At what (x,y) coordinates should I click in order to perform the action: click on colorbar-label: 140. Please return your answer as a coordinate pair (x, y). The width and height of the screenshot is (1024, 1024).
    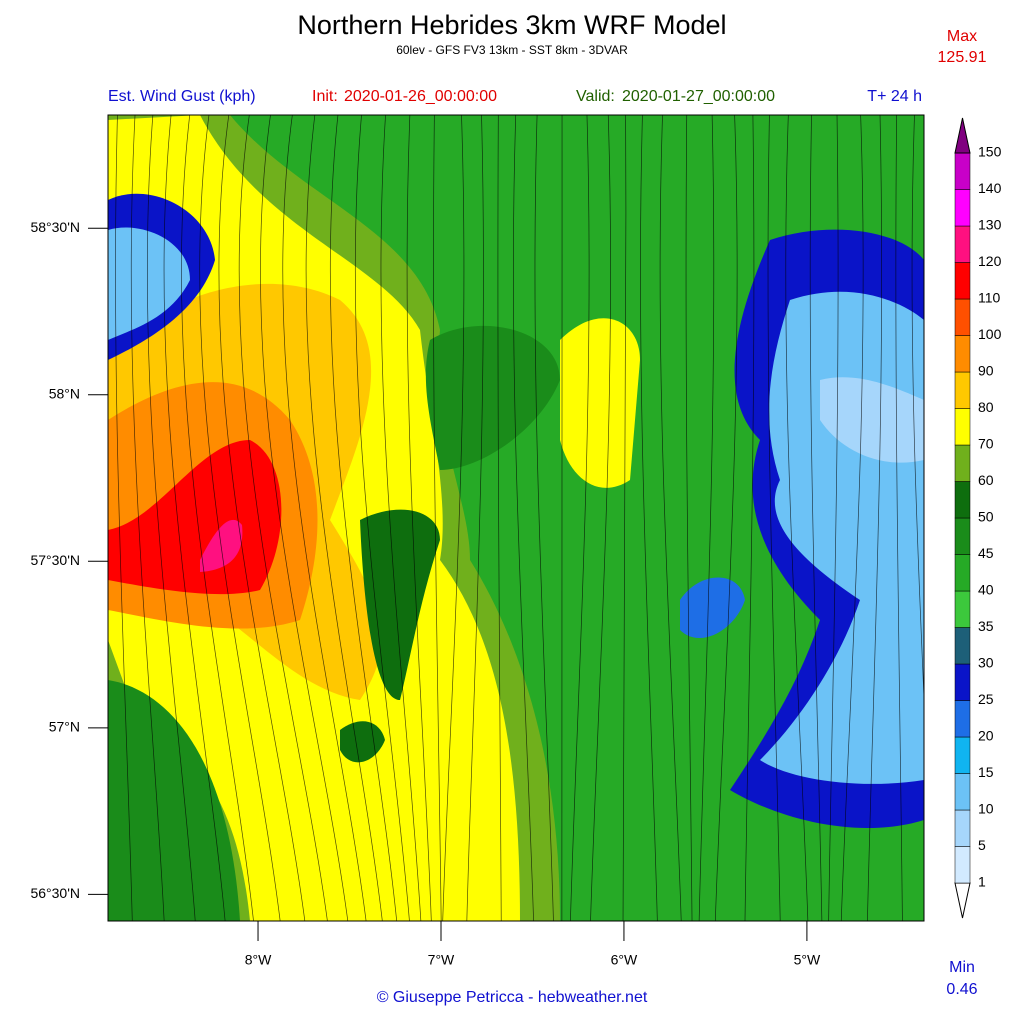
    Looking at the image, I should click on (990, 188).